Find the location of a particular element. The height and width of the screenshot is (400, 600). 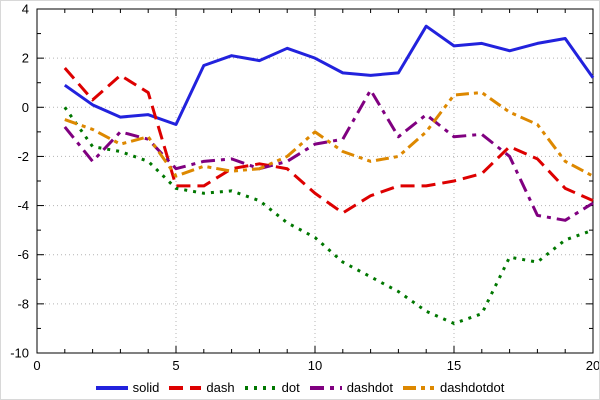

y-tick-label: -10 is located at coordinates (19, 353).